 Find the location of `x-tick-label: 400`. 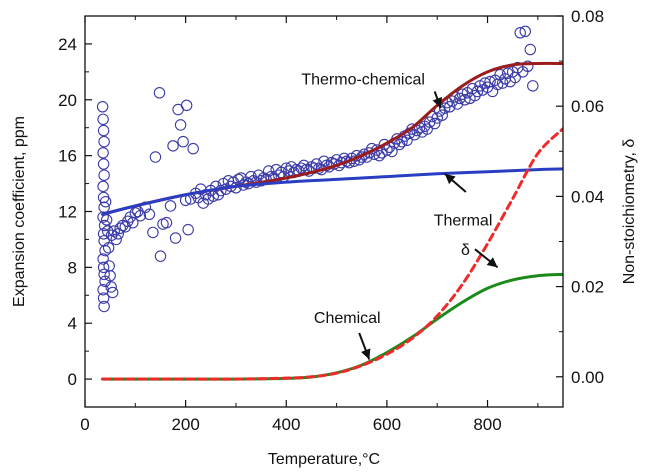

x-tick-label: 400 is located at coordinates (286, 424).